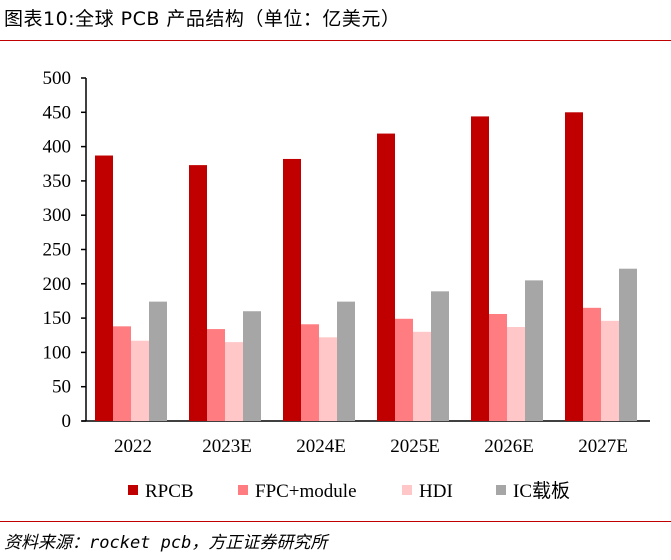  Describe the element at coordinates (158, 361) in the screenshot. I see `bar-ic--2022` at that location.